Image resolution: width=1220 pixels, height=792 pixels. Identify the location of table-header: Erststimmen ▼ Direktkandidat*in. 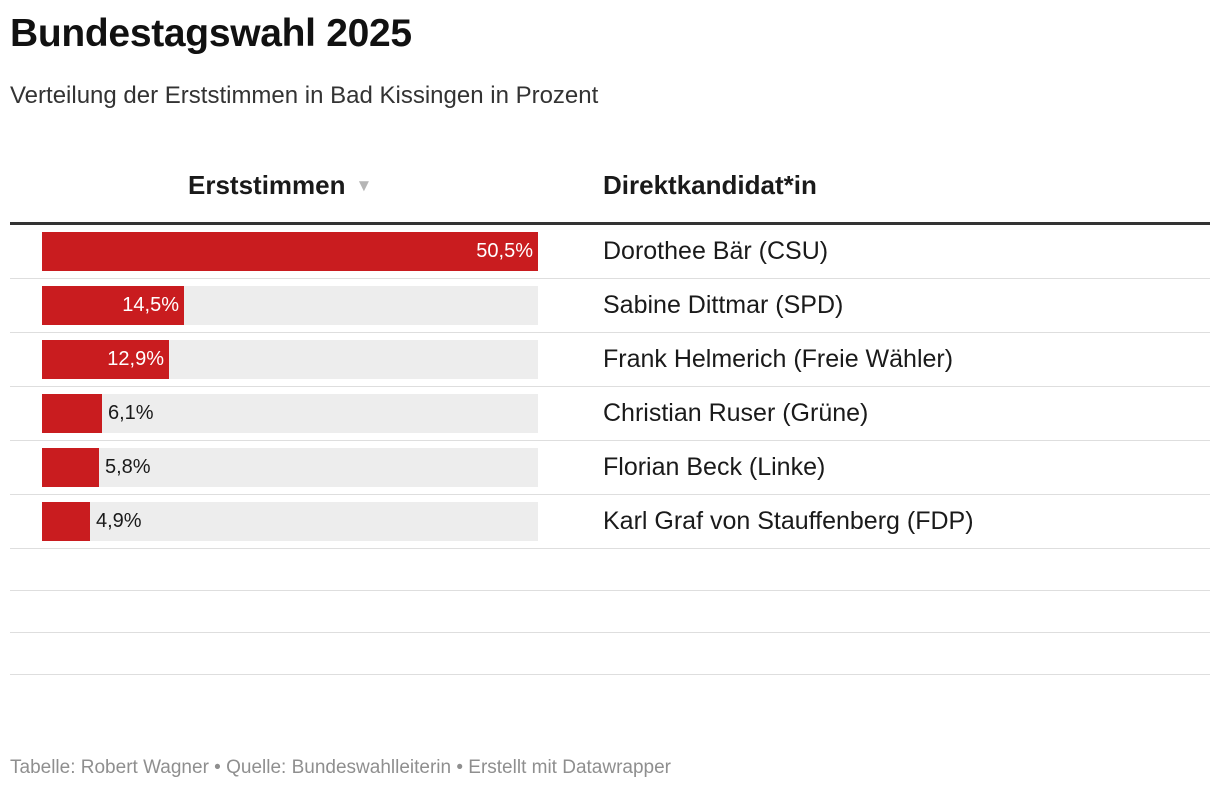
(610, 191).